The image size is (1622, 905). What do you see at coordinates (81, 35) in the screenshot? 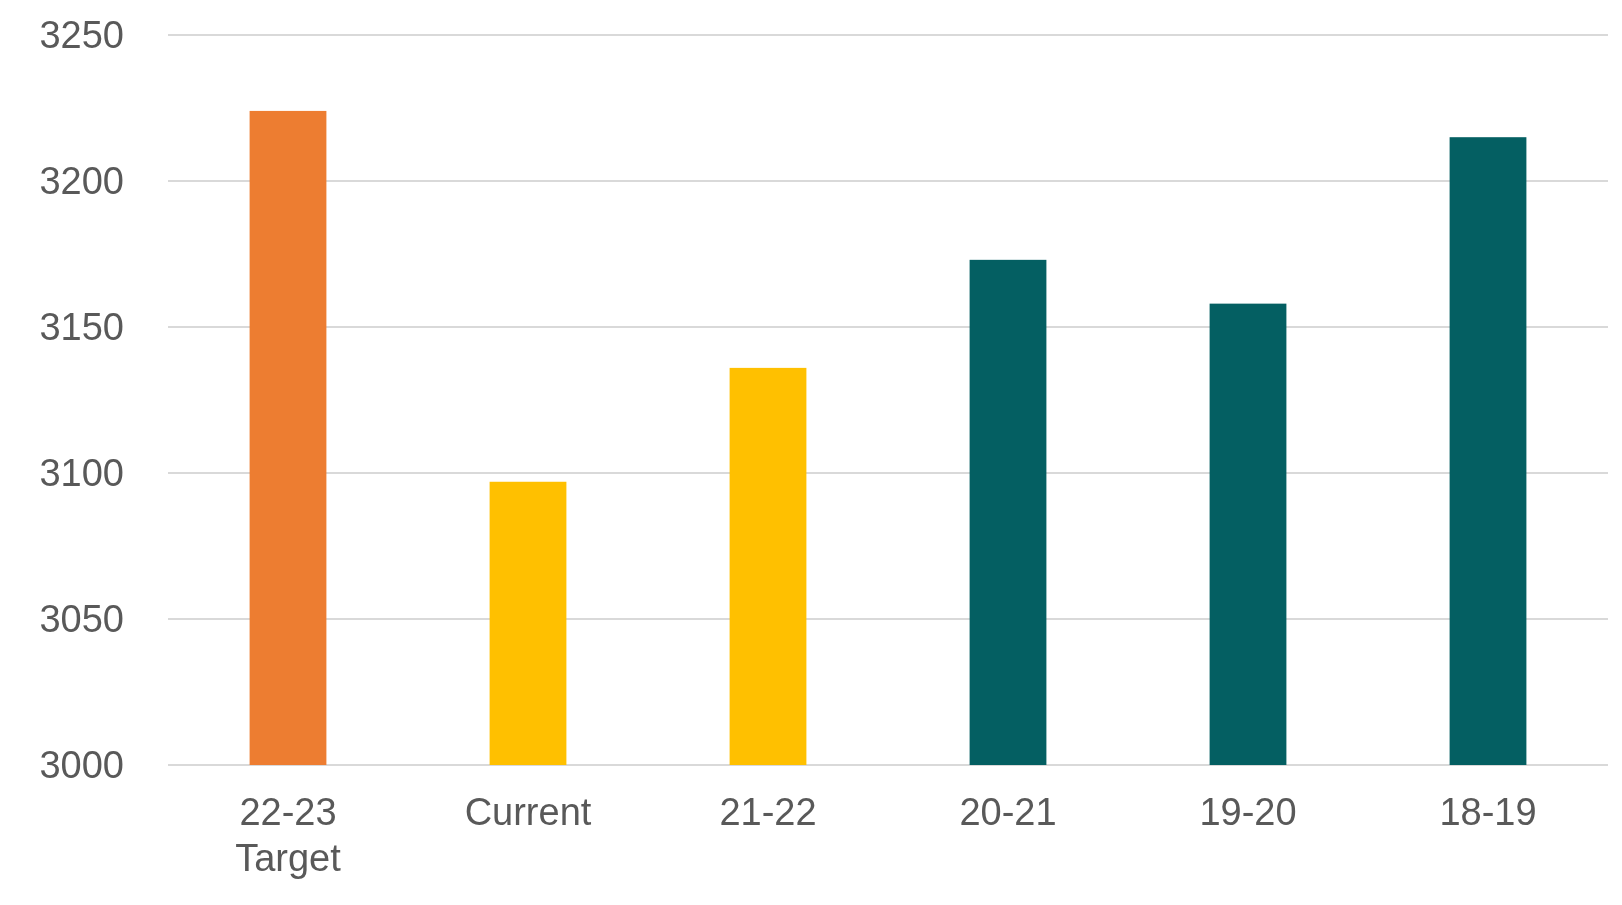
I see `y-tick-label: 3250` at bounding box center [81, 35].